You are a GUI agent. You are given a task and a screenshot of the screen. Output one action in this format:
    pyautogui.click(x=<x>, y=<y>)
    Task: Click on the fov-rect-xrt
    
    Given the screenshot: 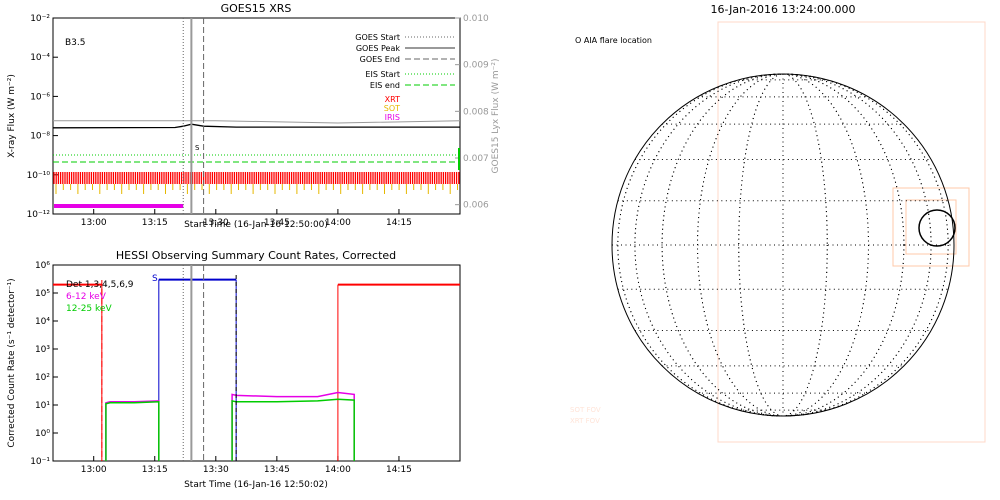 What is the action you would take?
    pyautogui.click(x=931, y=227)
    